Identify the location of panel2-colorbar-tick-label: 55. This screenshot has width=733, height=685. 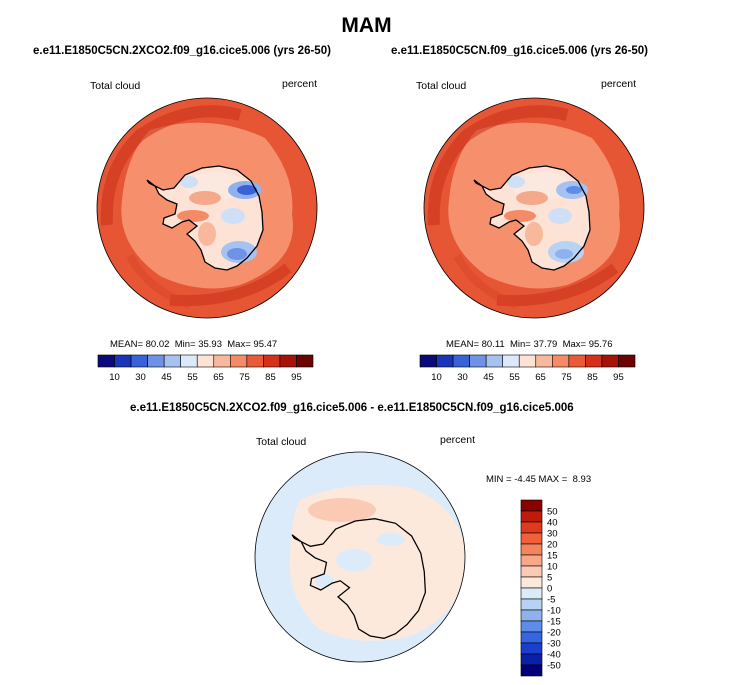
(514, 377).